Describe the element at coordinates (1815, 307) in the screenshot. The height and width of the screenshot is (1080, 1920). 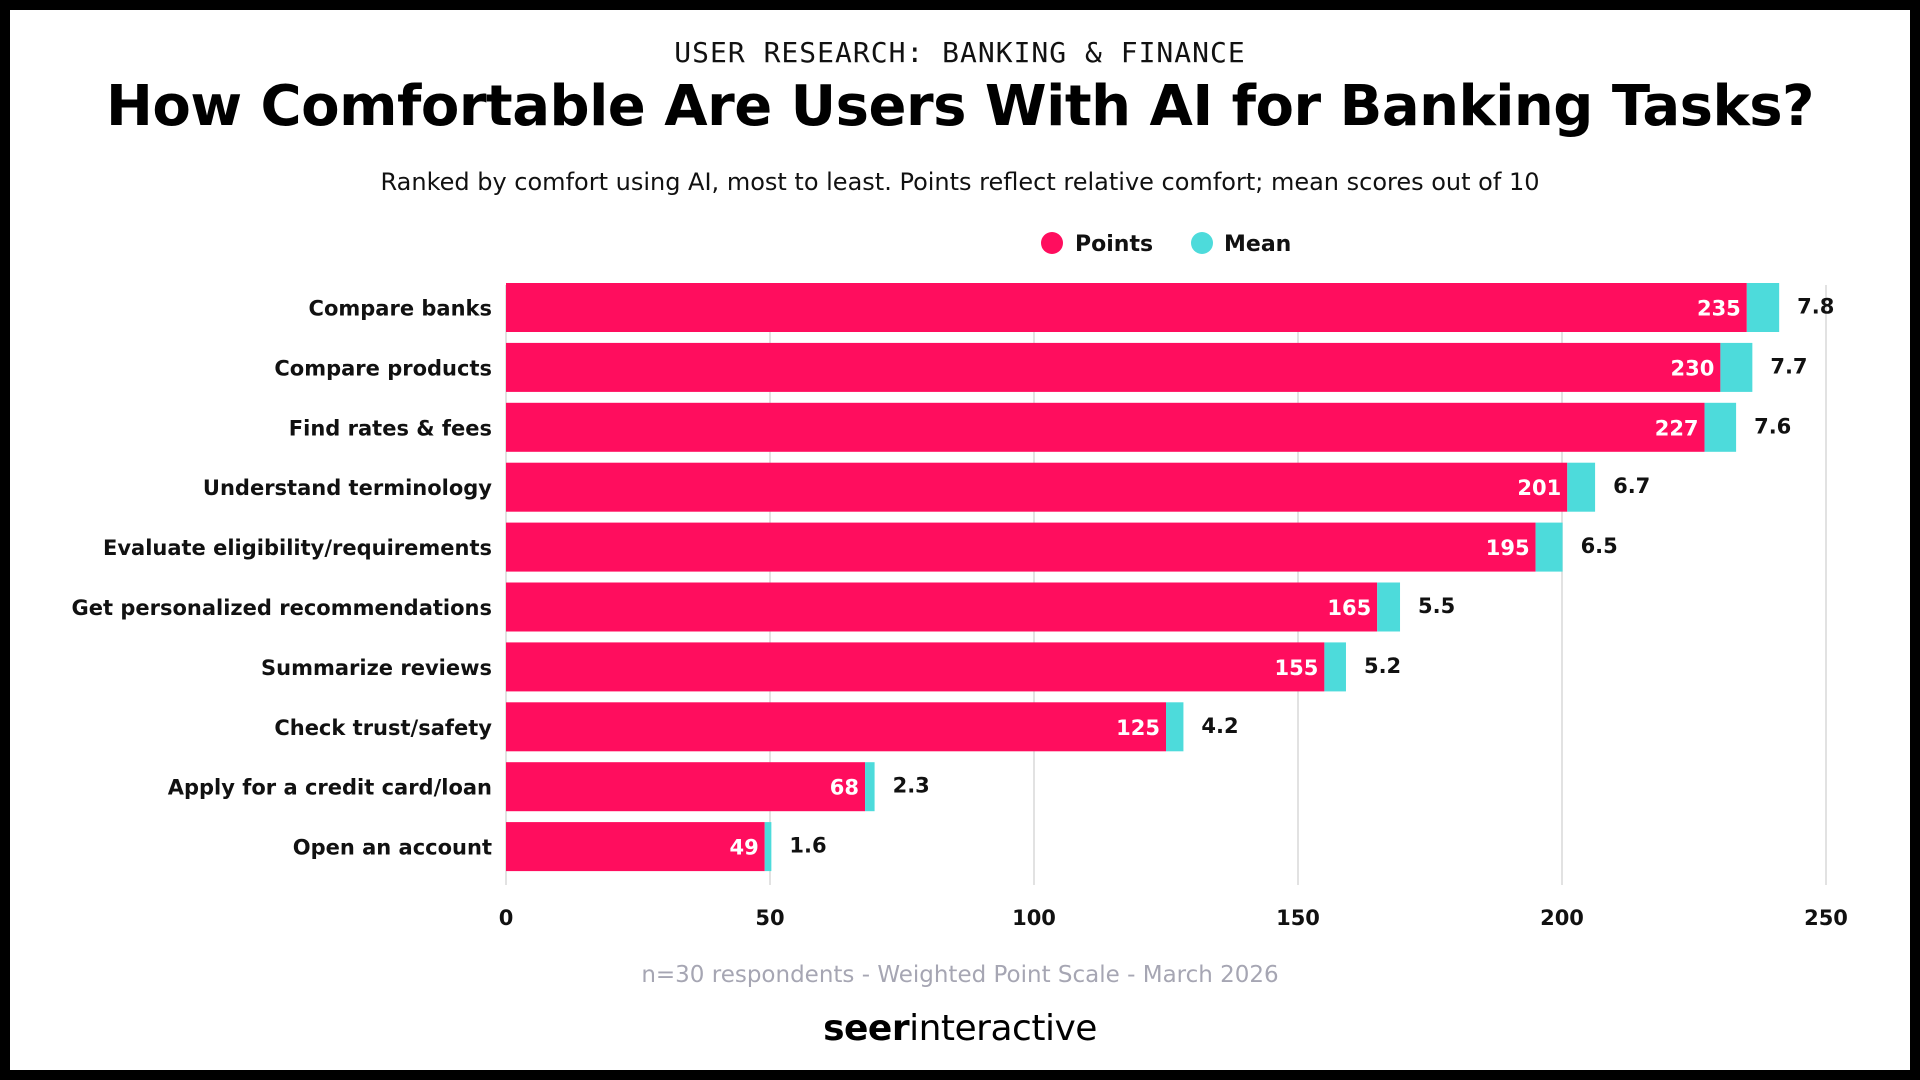
I see `mean-value-label: 7.8` at that location.